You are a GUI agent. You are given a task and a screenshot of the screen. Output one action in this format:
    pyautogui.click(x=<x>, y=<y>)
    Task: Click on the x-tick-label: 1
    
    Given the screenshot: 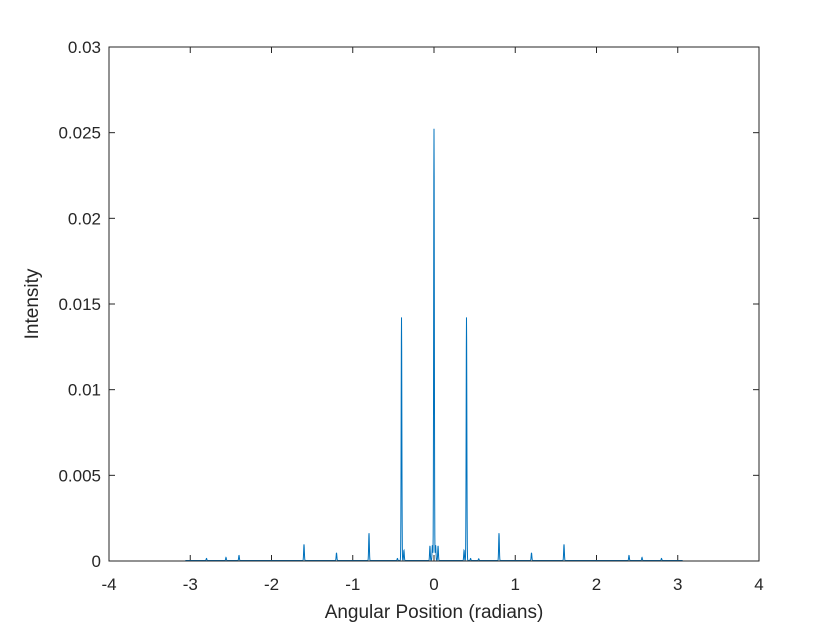 What is the action you would take?
    pyautogui.click(x=515, y=584)
    